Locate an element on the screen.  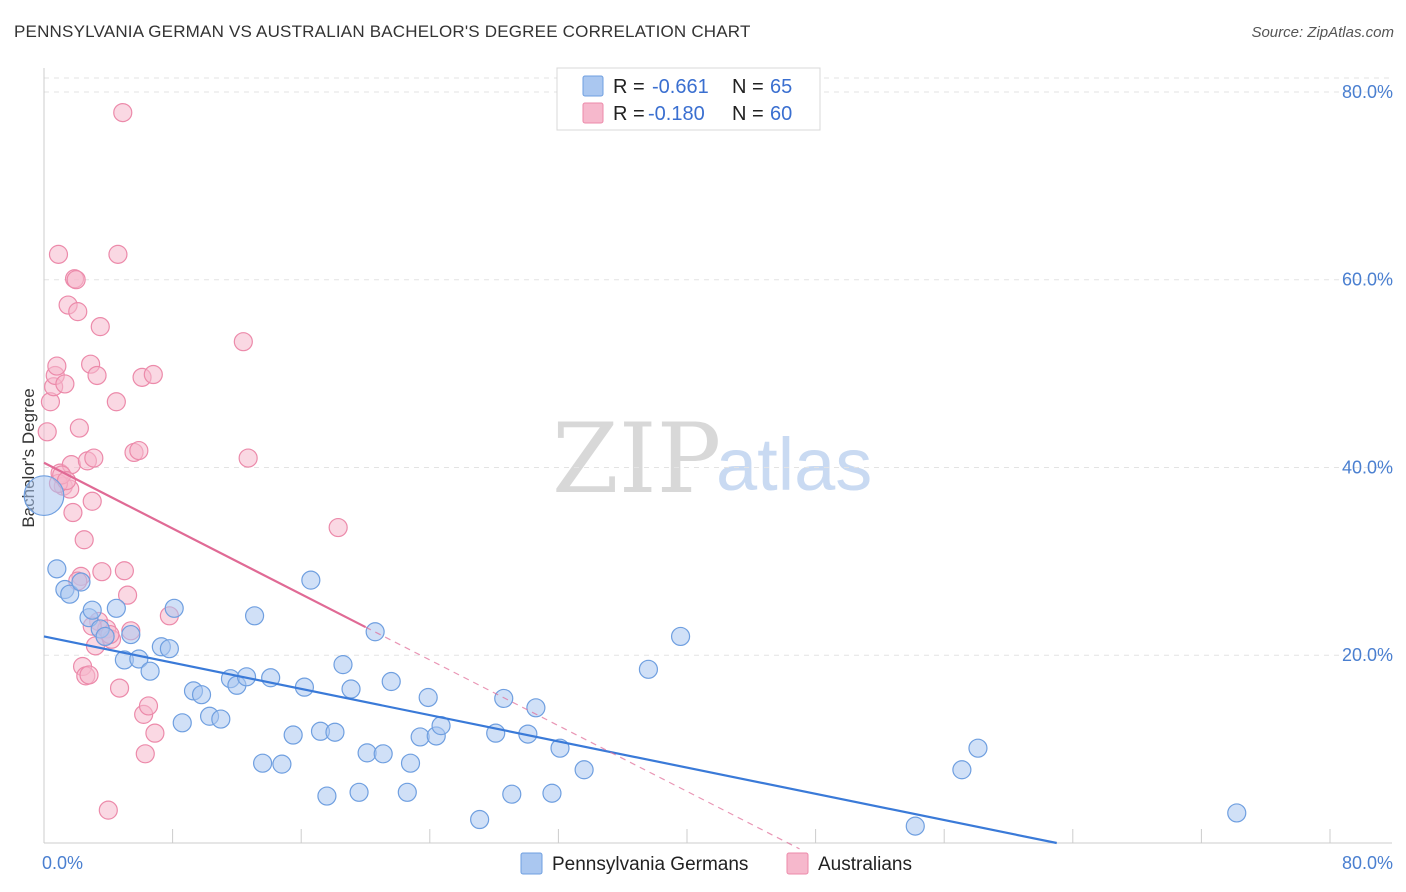
trend-line-extension-australians is located at coordinates (582, 738).